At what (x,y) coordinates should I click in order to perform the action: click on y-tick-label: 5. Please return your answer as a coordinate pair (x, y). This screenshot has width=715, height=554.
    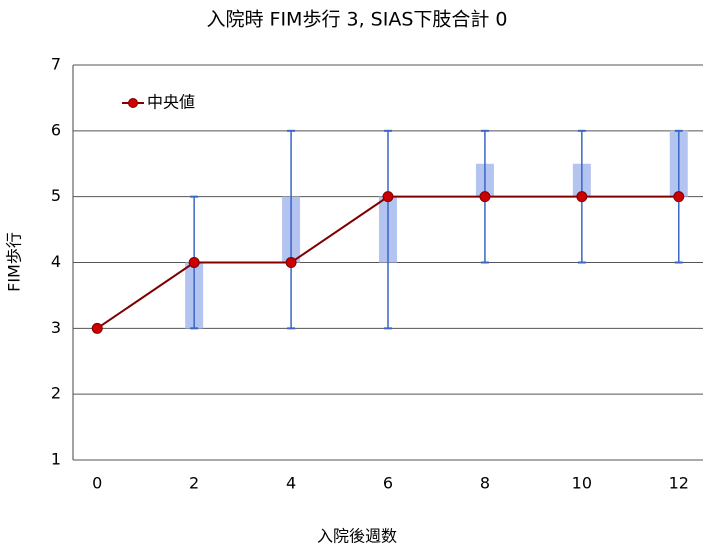
    Looking at the image, I should click on (56, 195).